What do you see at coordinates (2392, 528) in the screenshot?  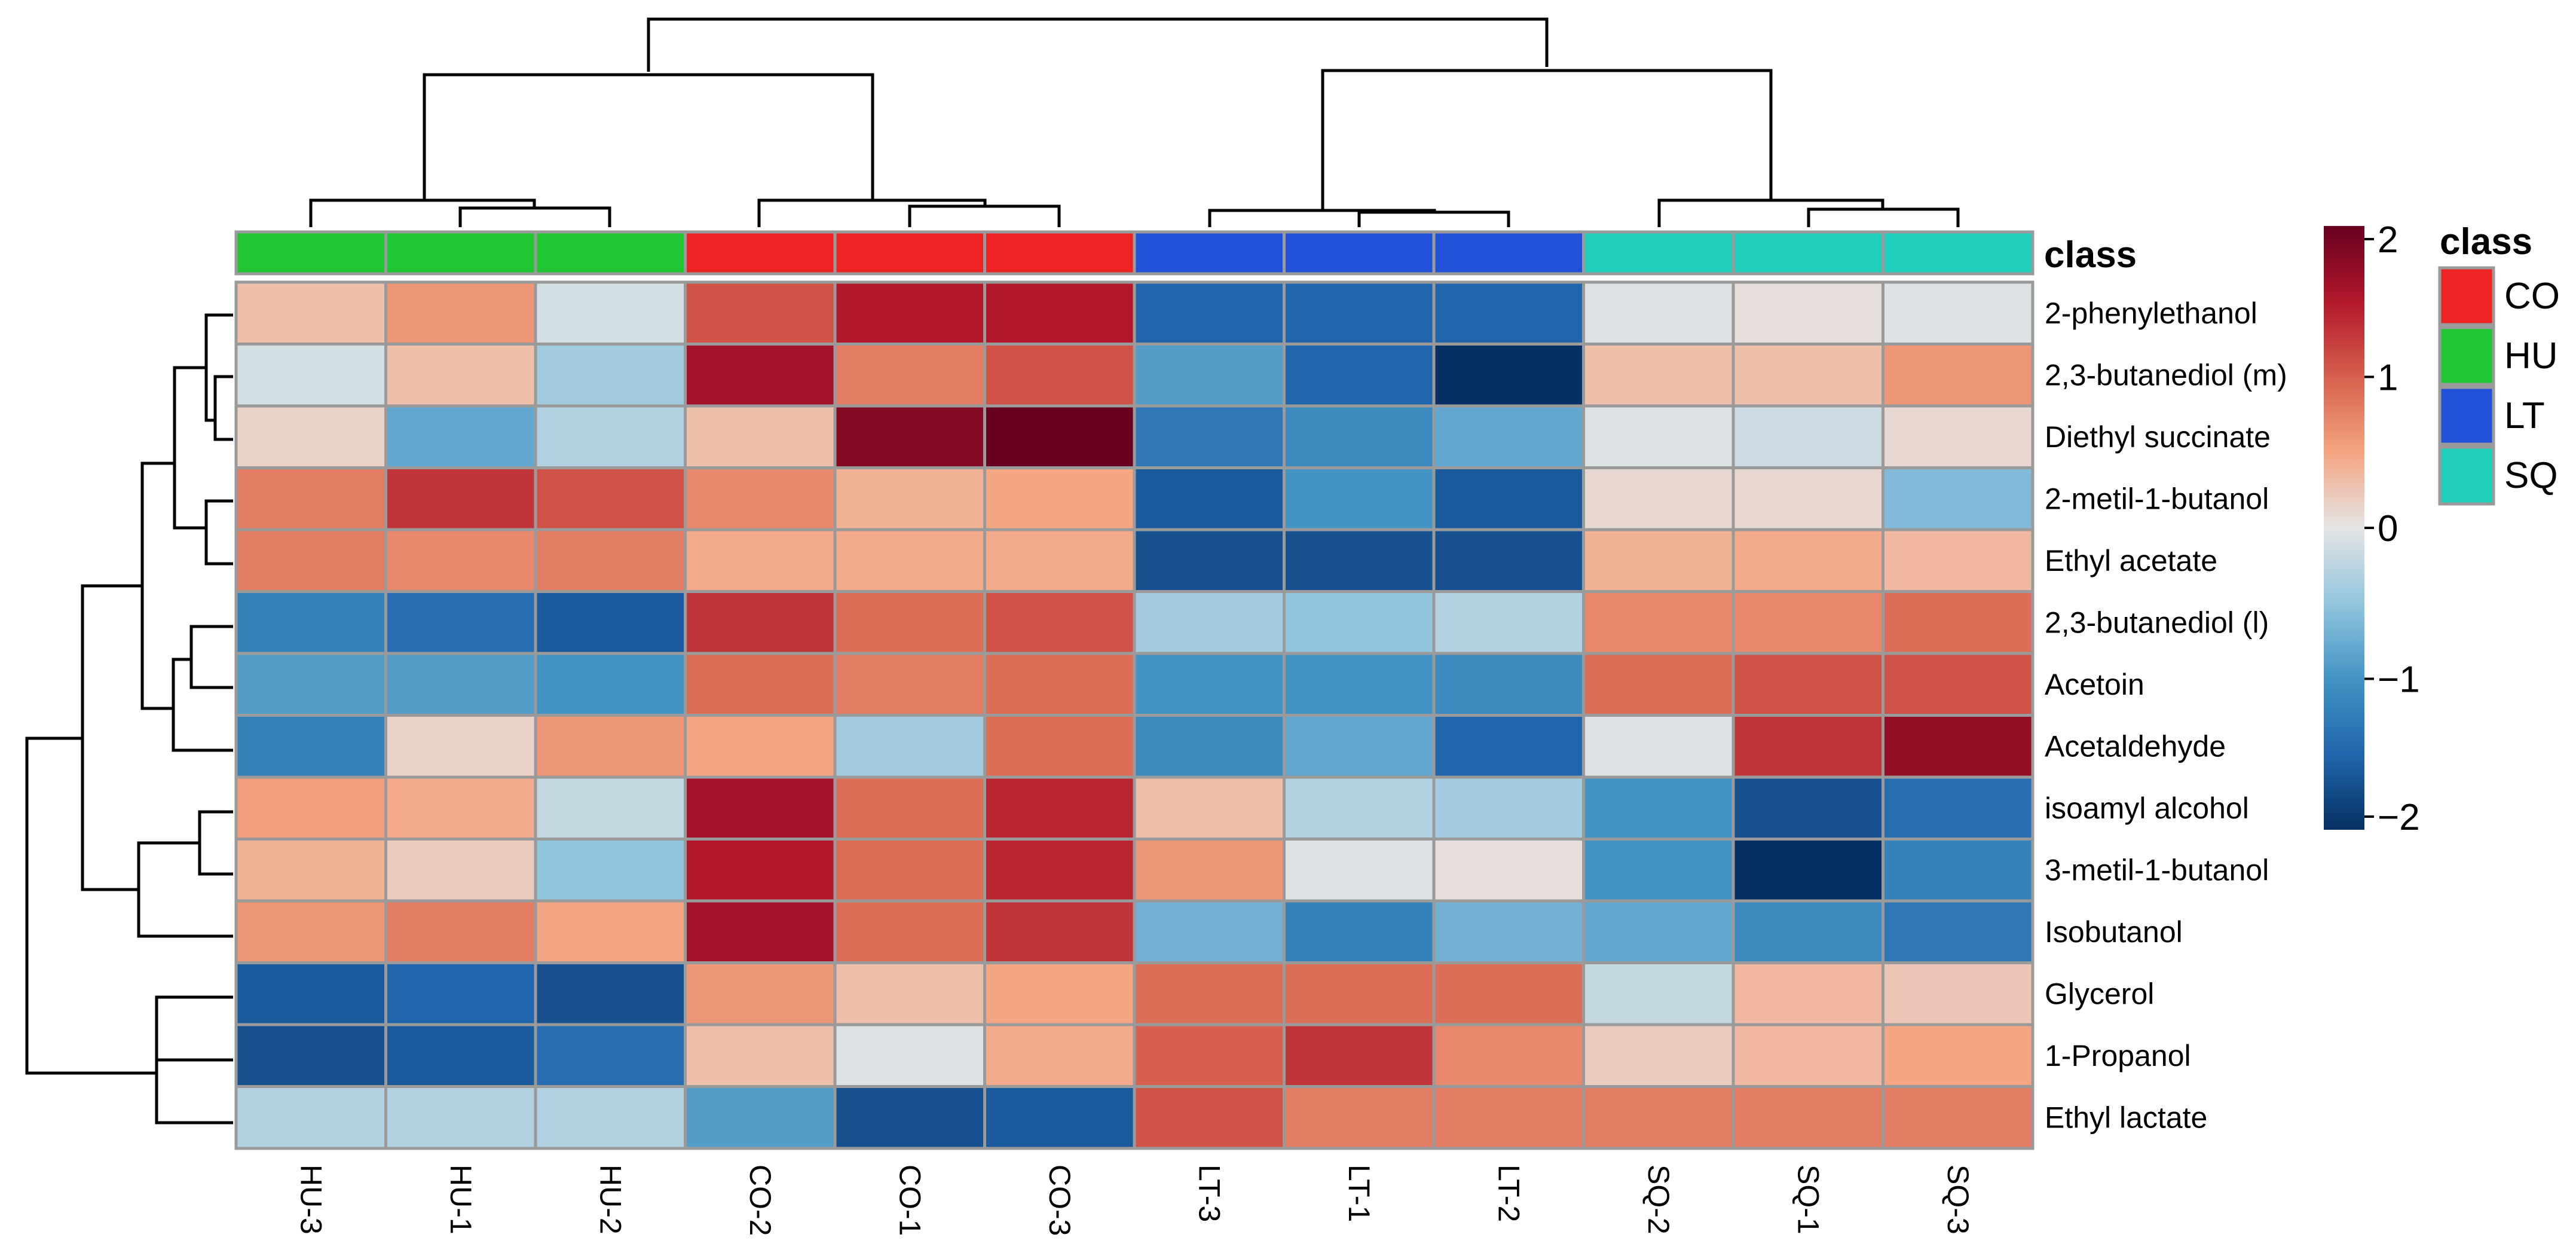 I see `color-bar-ticks: 2 1 0 −1 −2` at bounding box center [2392, 528].